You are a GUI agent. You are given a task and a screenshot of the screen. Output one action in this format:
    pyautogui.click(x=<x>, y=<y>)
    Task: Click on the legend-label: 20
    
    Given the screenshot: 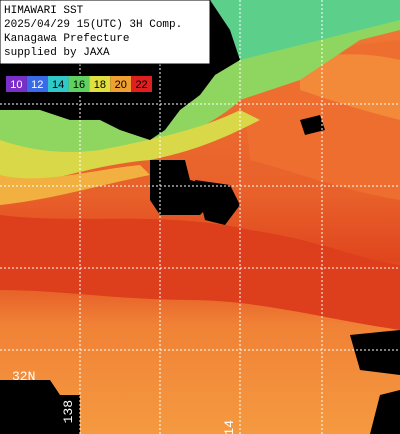 What is the action you would take?
    pyautogui.click(x=121, y=85)
    